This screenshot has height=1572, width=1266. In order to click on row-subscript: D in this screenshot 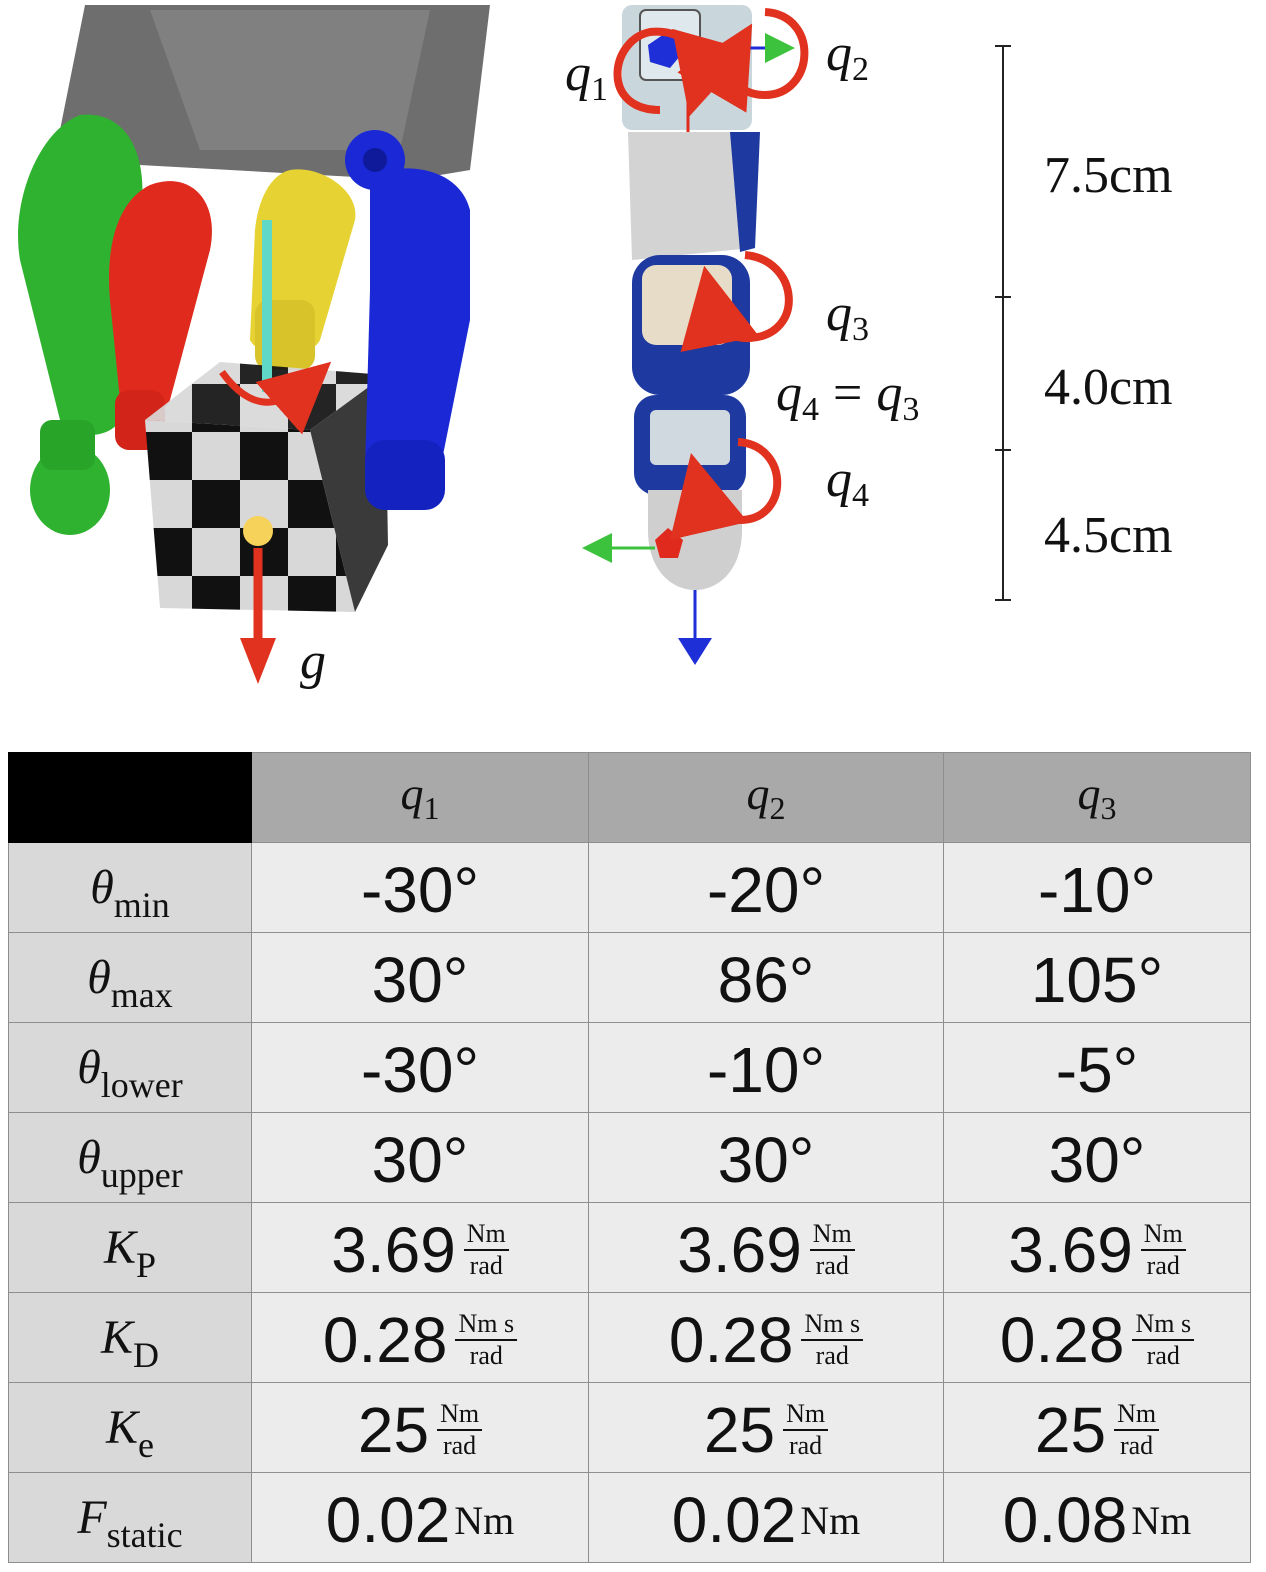, I will do `click(146, 1355)`.